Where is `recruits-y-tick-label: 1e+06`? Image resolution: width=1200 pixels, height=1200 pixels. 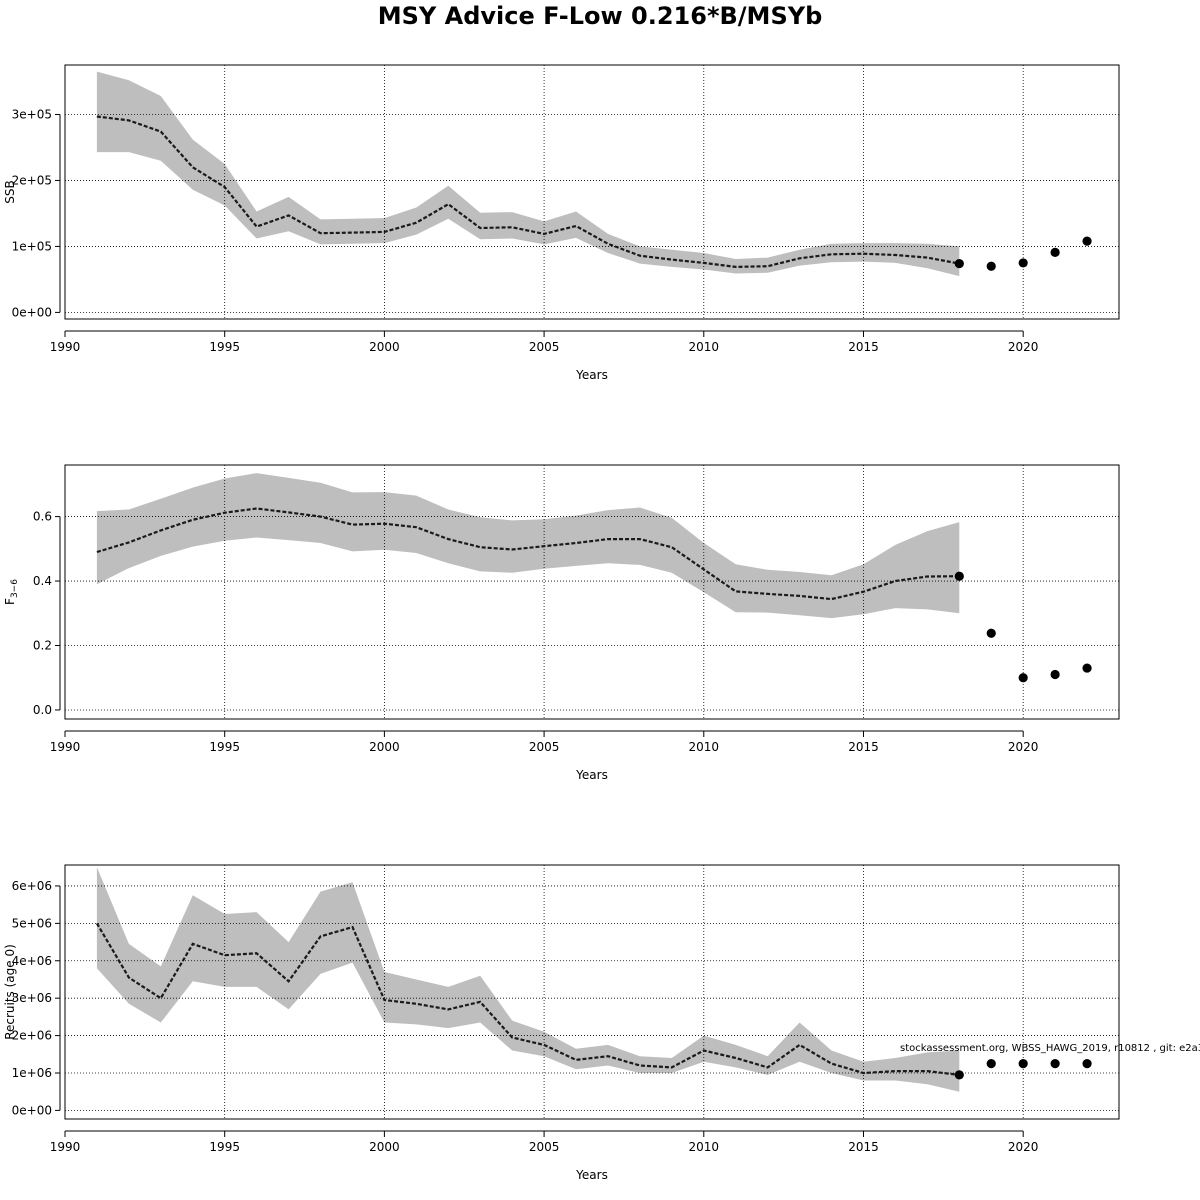
recruits-y-tick-label: 1e+06 is located at coordinates (32, 1073).